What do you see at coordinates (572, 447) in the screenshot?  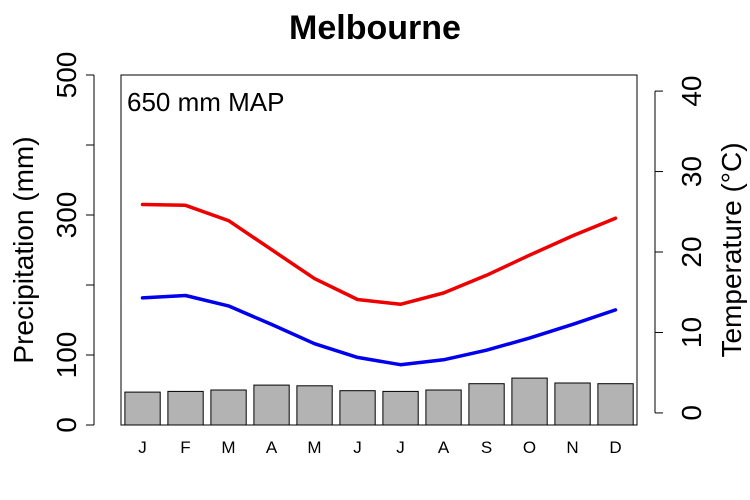 I see `month-label: N` at bounding box center [572, 447].